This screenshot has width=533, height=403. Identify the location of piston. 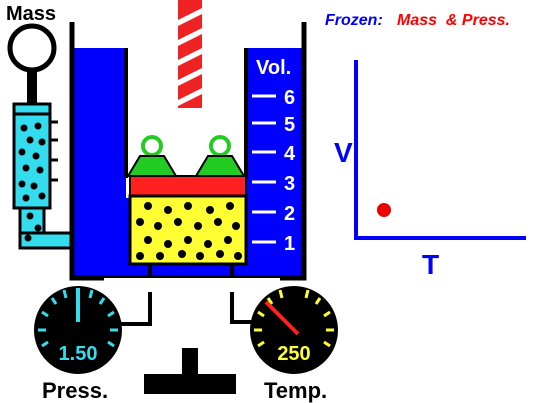
(188, 186).